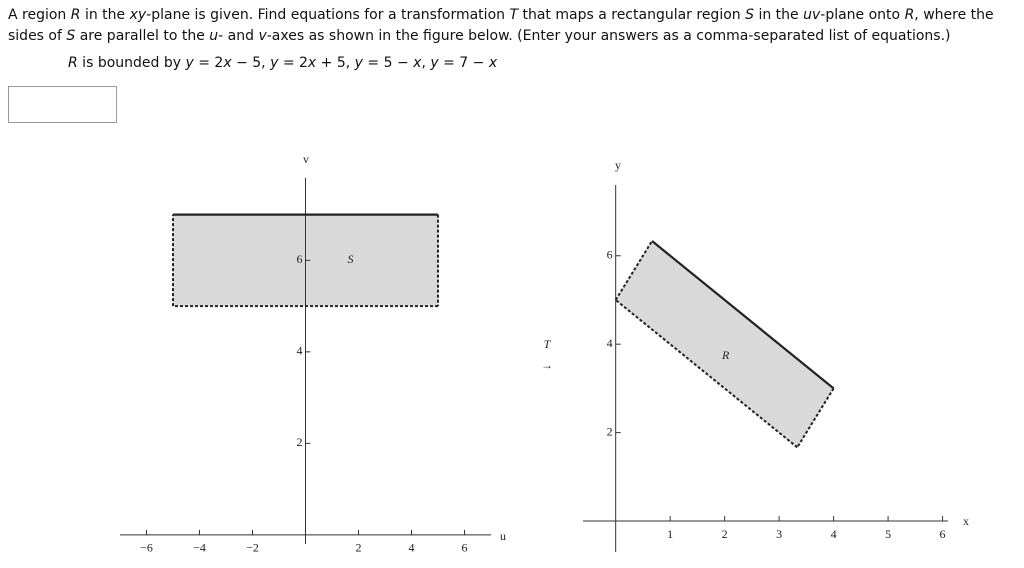 The height and width of the screenshot is (568, 1024). I want to click on x-axis-label: u, so click(503, 536).